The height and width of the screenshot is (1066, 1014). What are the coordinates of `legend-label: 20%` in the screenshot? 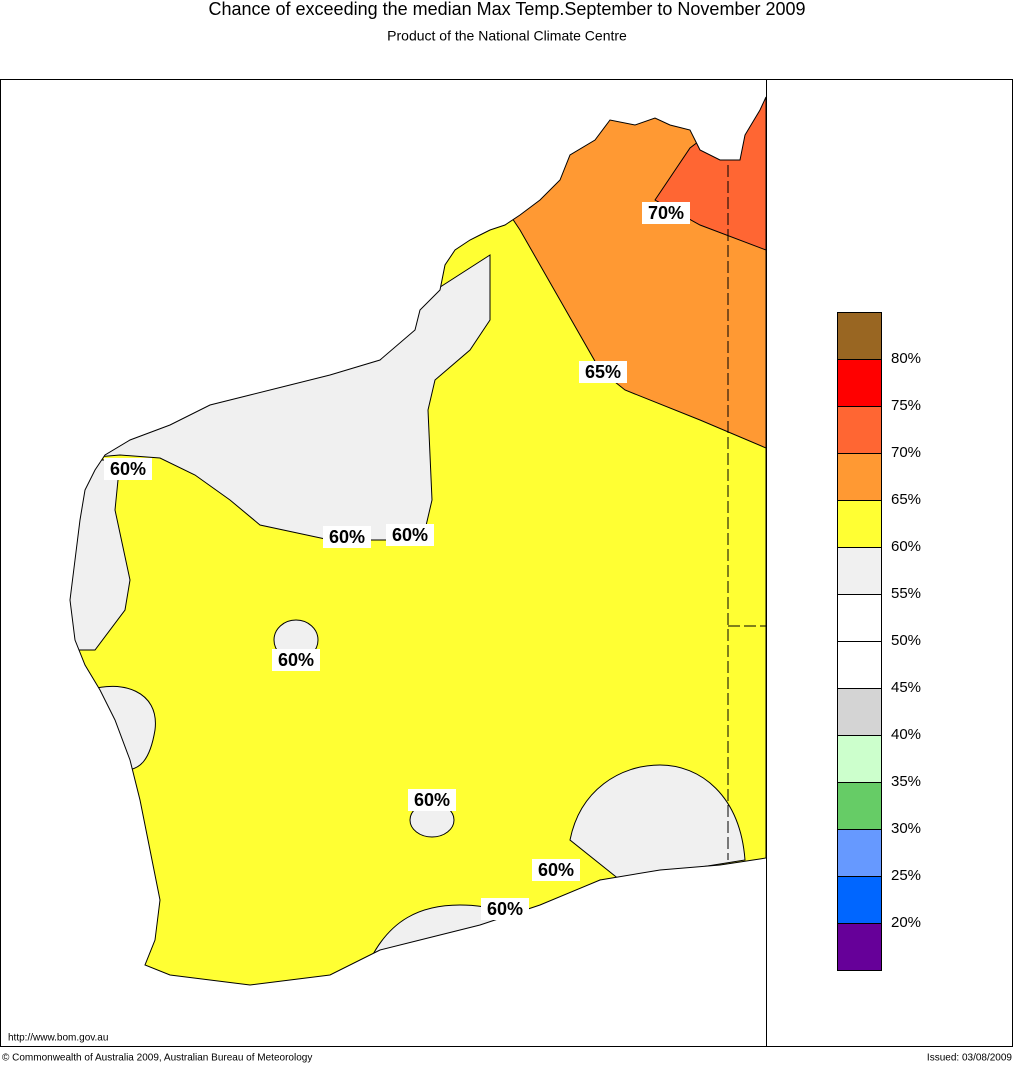 It's located at (906, 922).